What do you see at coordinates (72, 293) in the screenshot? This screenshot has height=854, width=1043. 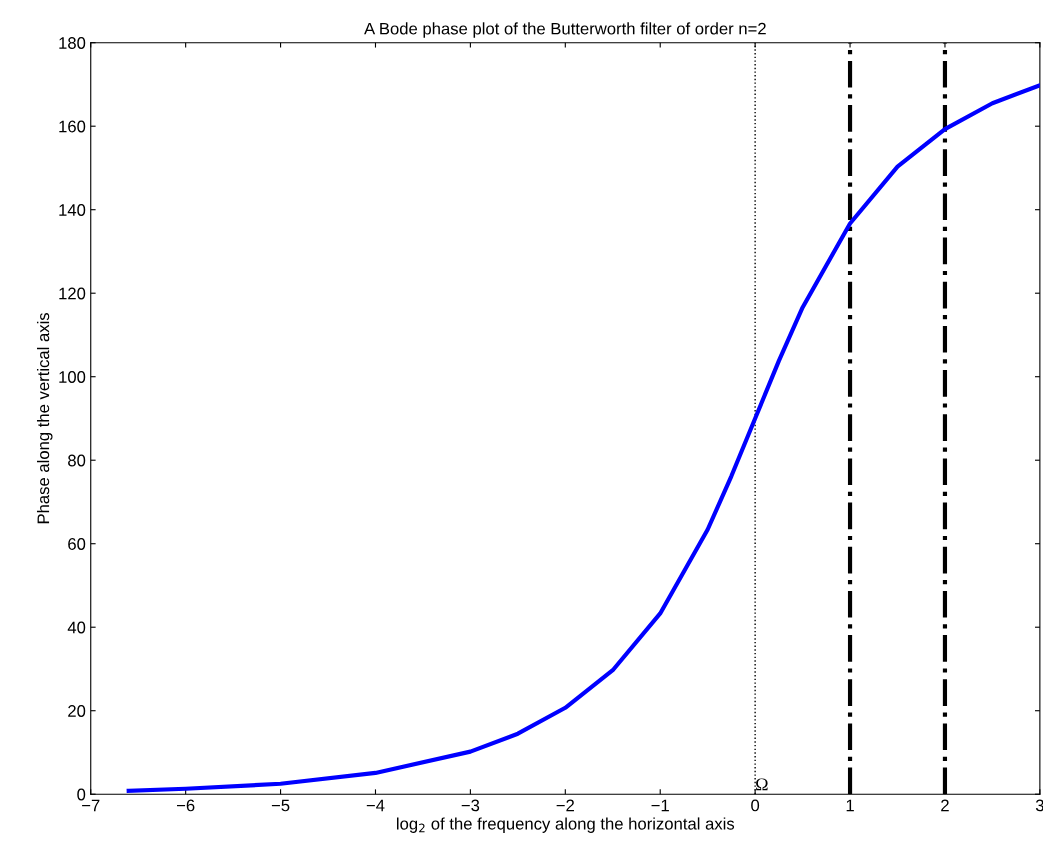 I see `y-tick-label: 120` at bounding box center [72, 293].